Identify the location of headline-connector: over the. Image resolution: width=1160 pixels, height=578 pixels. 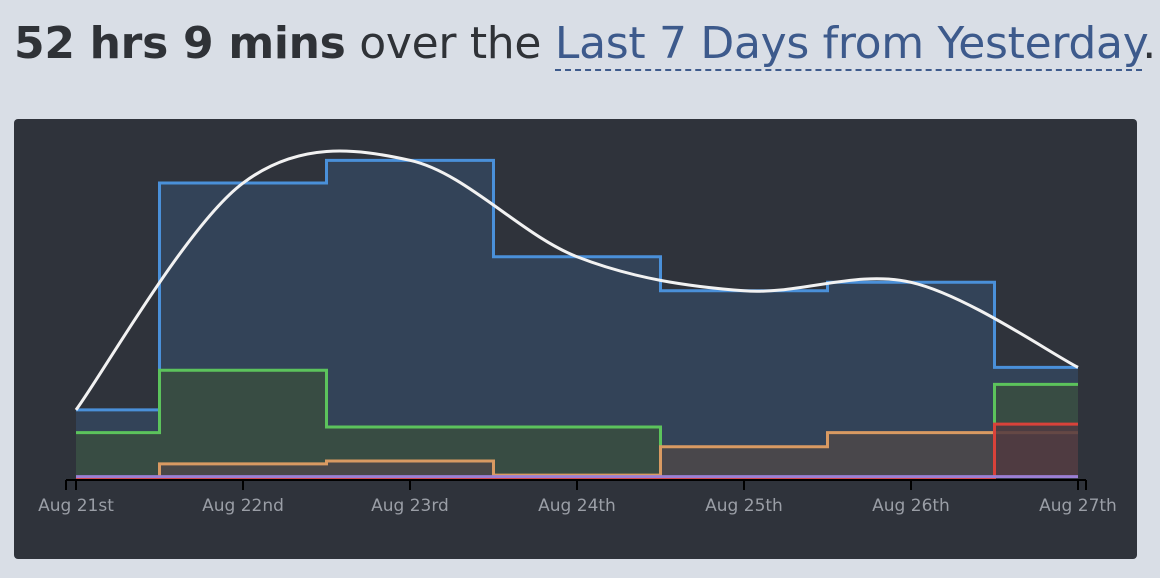
(450, 43).